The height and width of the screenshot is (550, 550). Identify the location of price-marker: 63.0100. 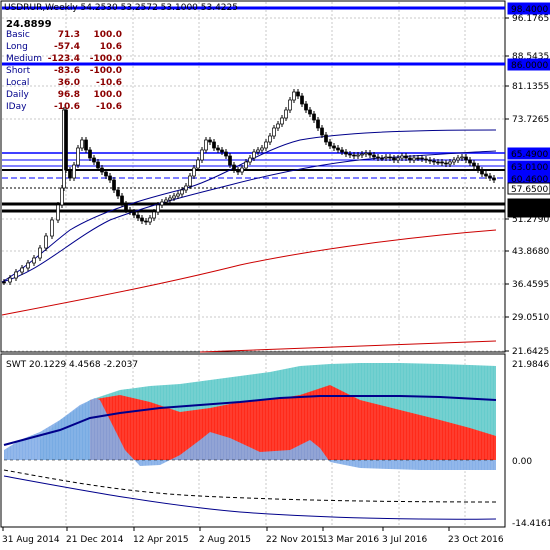
(528, 166).